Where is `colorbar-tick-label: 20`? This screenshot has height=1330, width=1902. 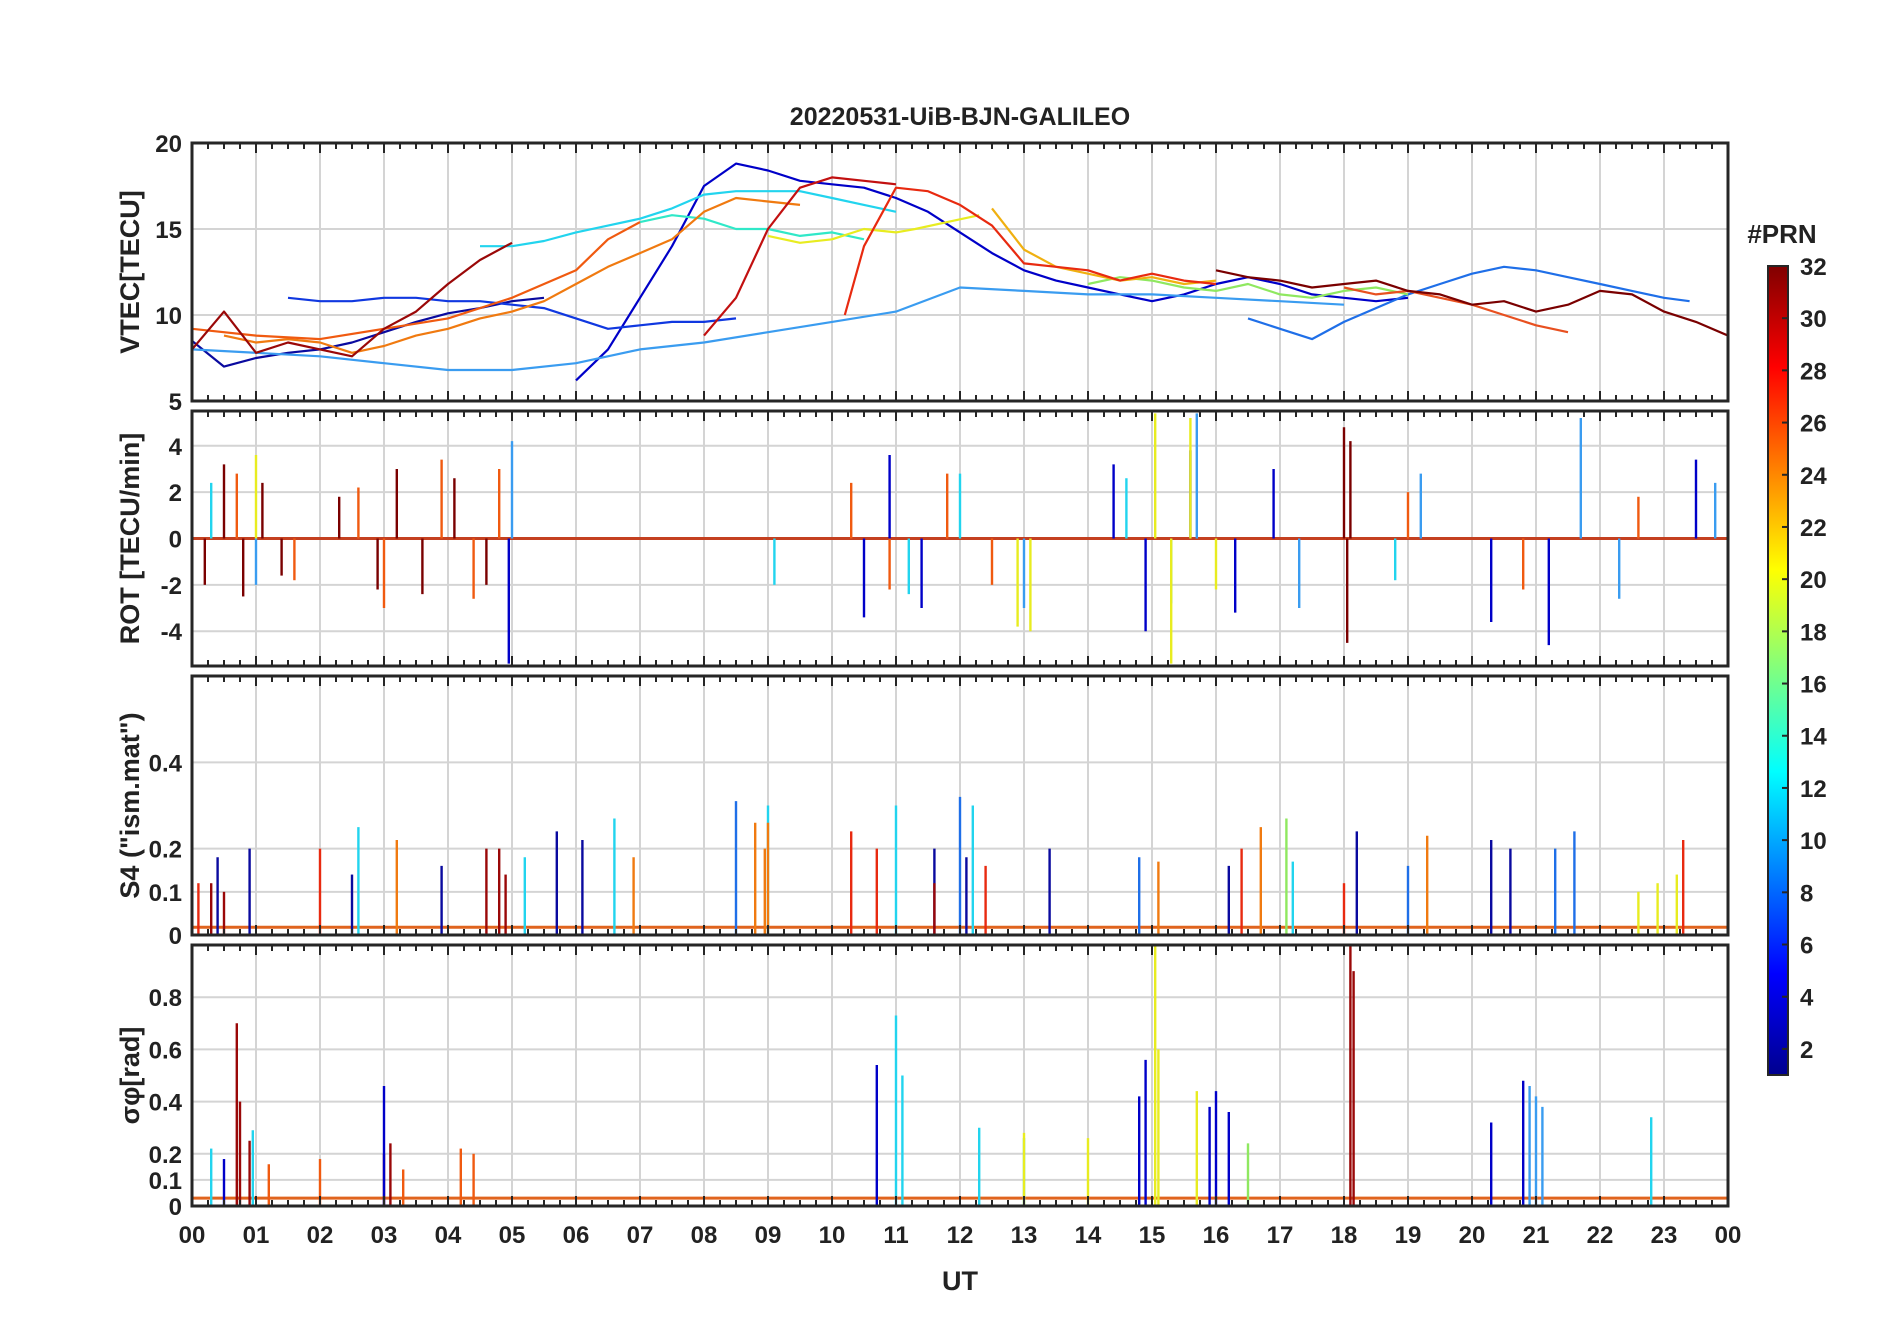 colorbar-tick-label: 20 is located at coordinates (1813, 580).